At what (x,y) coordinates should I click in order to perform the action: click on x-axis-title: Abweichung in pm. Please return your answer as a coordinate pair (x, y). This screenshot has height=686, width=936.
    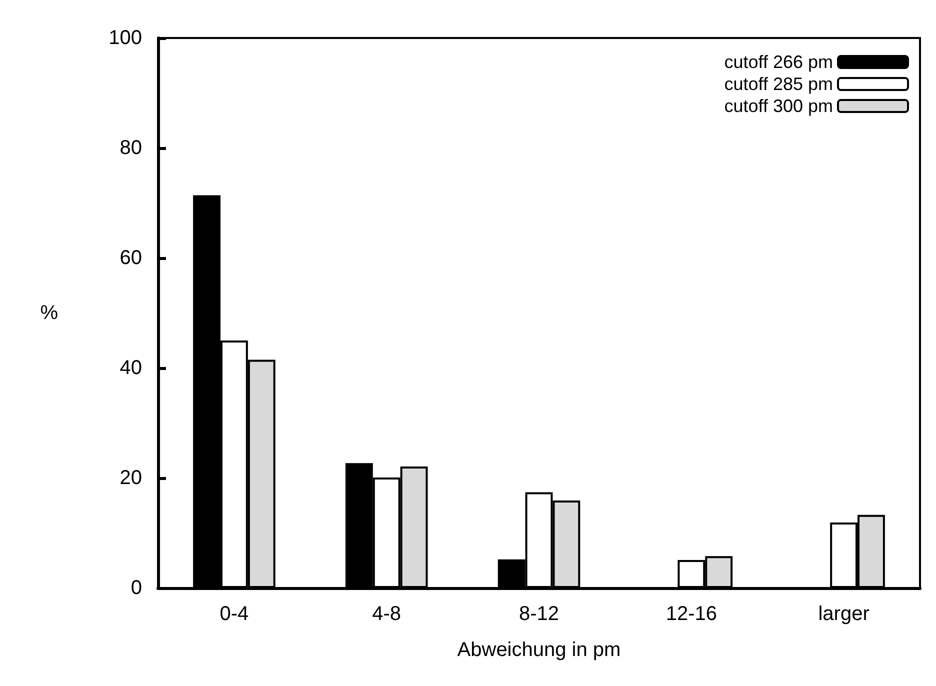
    Looking at the image, I should click on (539, 650).